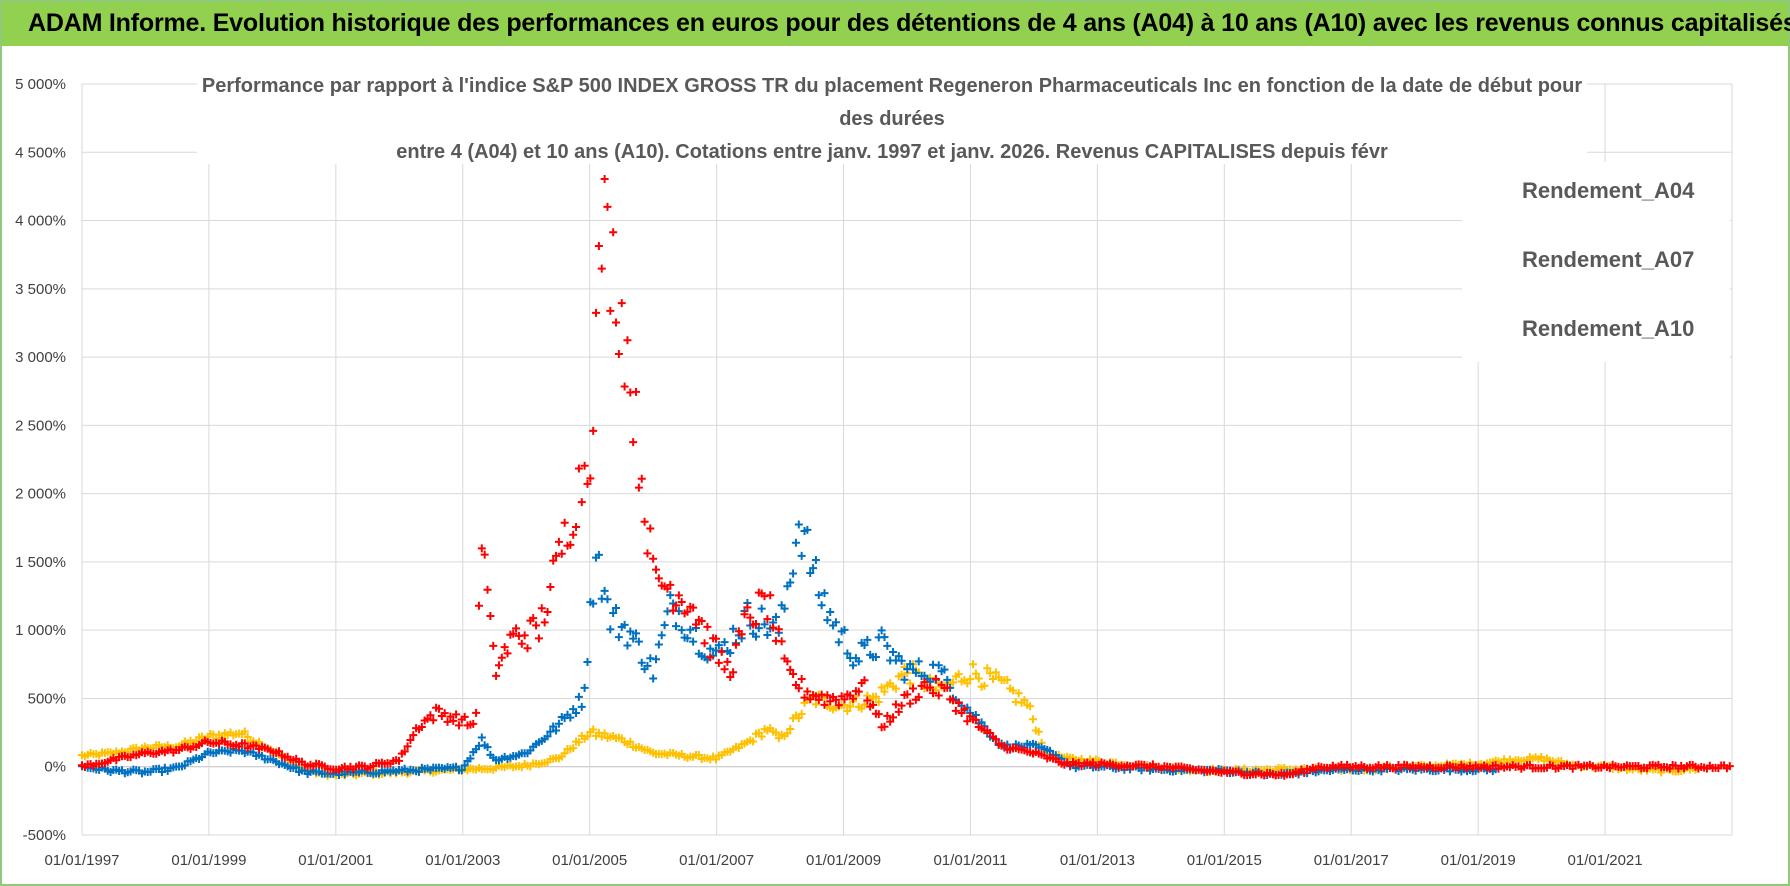 The width and height of the screenshot is (1790, 886). What do you see at coordinates (1224, 860) in the screenshot?
I see `x-tick-label: 01/01/2015` at bounding box center [1224, 860].